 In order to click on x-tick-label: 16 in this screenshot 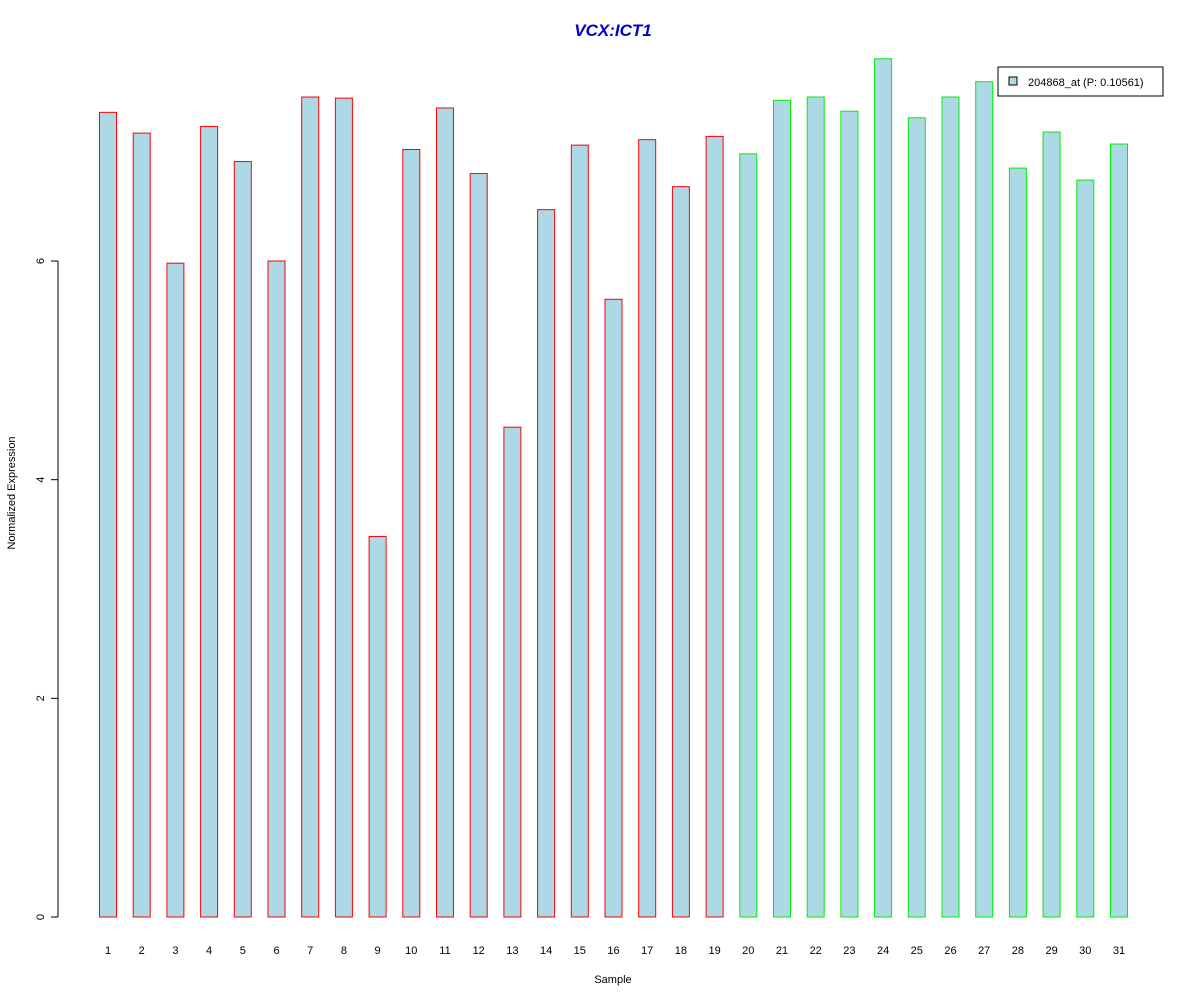, I will do `click(613, 951)`.